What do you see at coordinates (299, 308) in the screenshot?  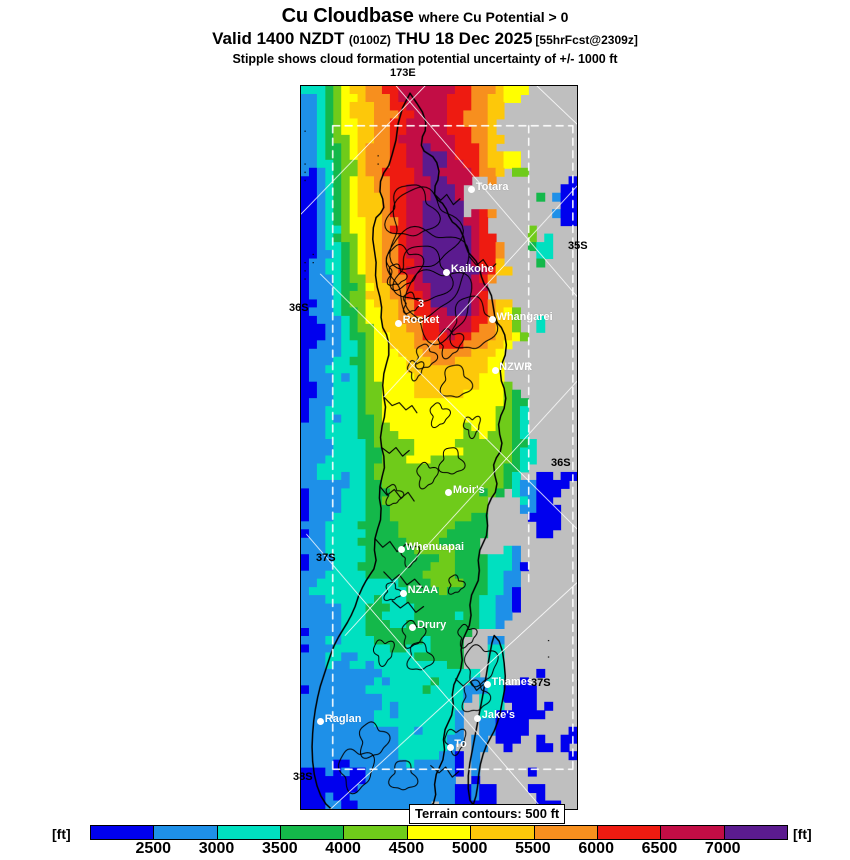 I see `grid-label-36s-2: 36S` at bounding box center [299, 308].